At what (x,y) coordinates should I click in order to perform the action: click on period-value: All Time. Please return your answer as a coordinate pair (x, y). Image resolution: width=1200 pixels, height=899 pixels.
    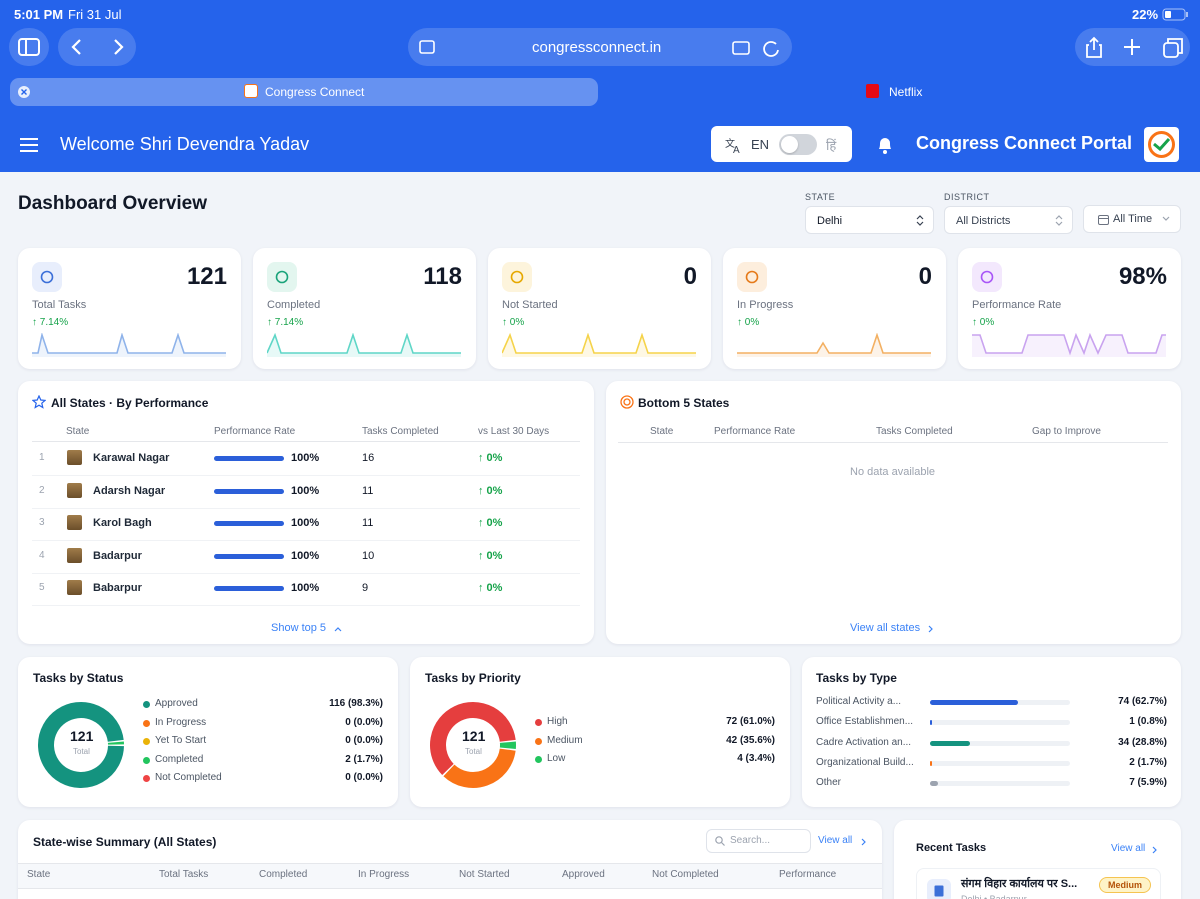
    Looking at the image, I should click on (1133, 219).